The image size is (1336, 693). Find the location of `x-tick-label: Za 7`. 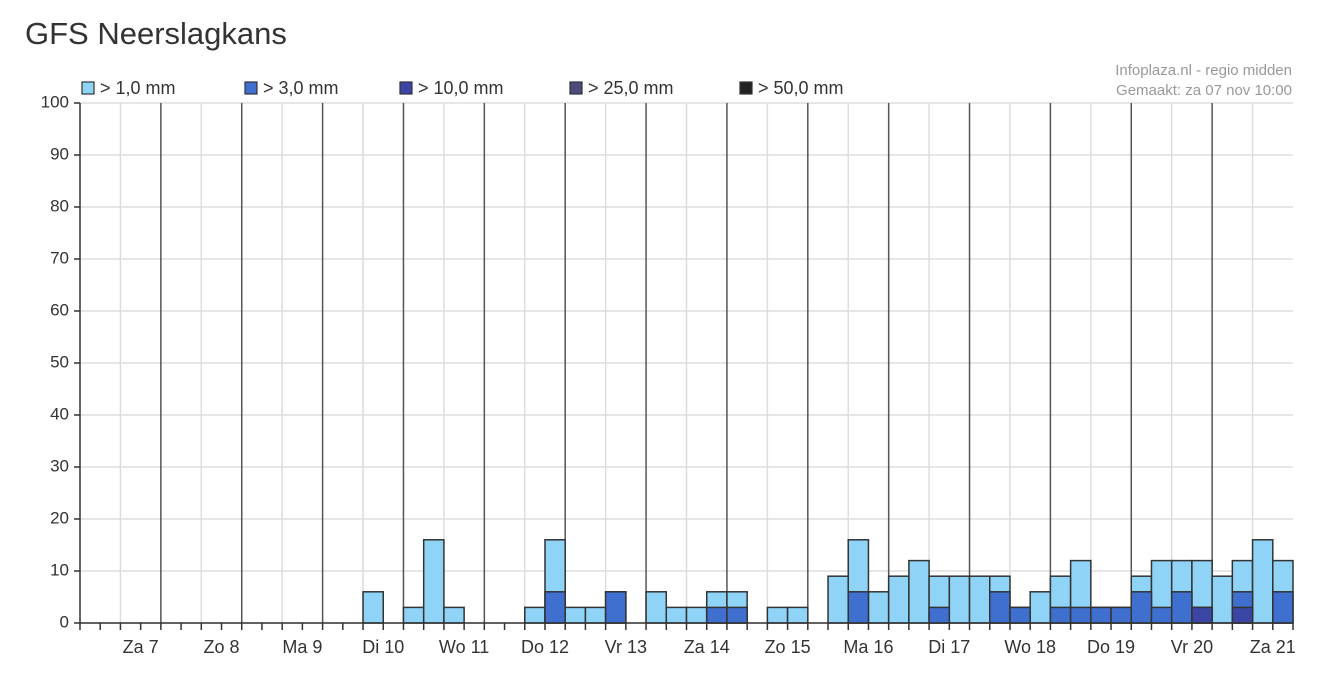

x-tick-label: Za 7 is located at coordinates (141, 647).